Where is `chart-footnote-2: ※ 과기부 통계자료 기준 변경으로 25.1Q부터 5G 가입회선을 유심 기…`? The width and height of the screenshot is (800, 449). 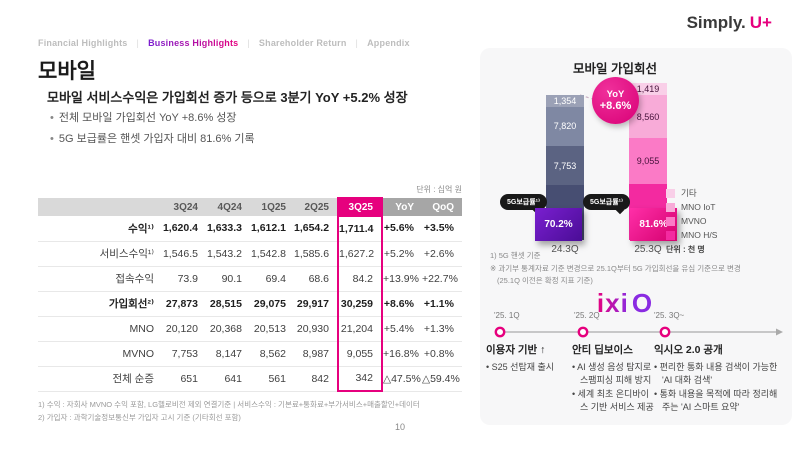
chart-footnote-2: ※ 과기부 통계자료 기준 변경으로 25.1Q부터 5G 가입회선을 유심 기… is located at coordinates (615, 268).